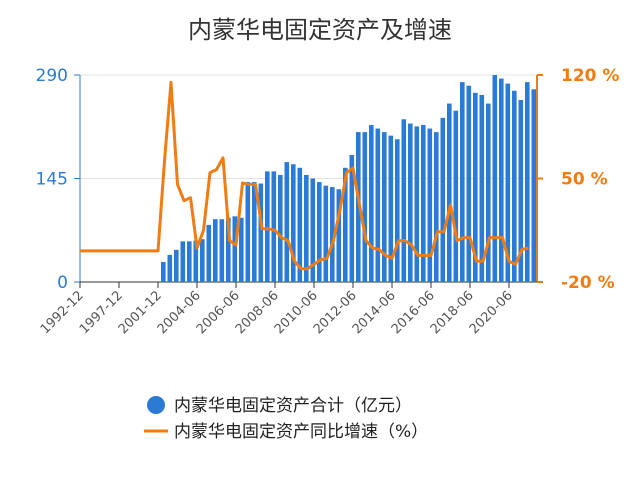 The width and height of the screenshot is (640, 481). I want to click on chart-title: 内蒙华电固定资产及增速, so click(320, 30).